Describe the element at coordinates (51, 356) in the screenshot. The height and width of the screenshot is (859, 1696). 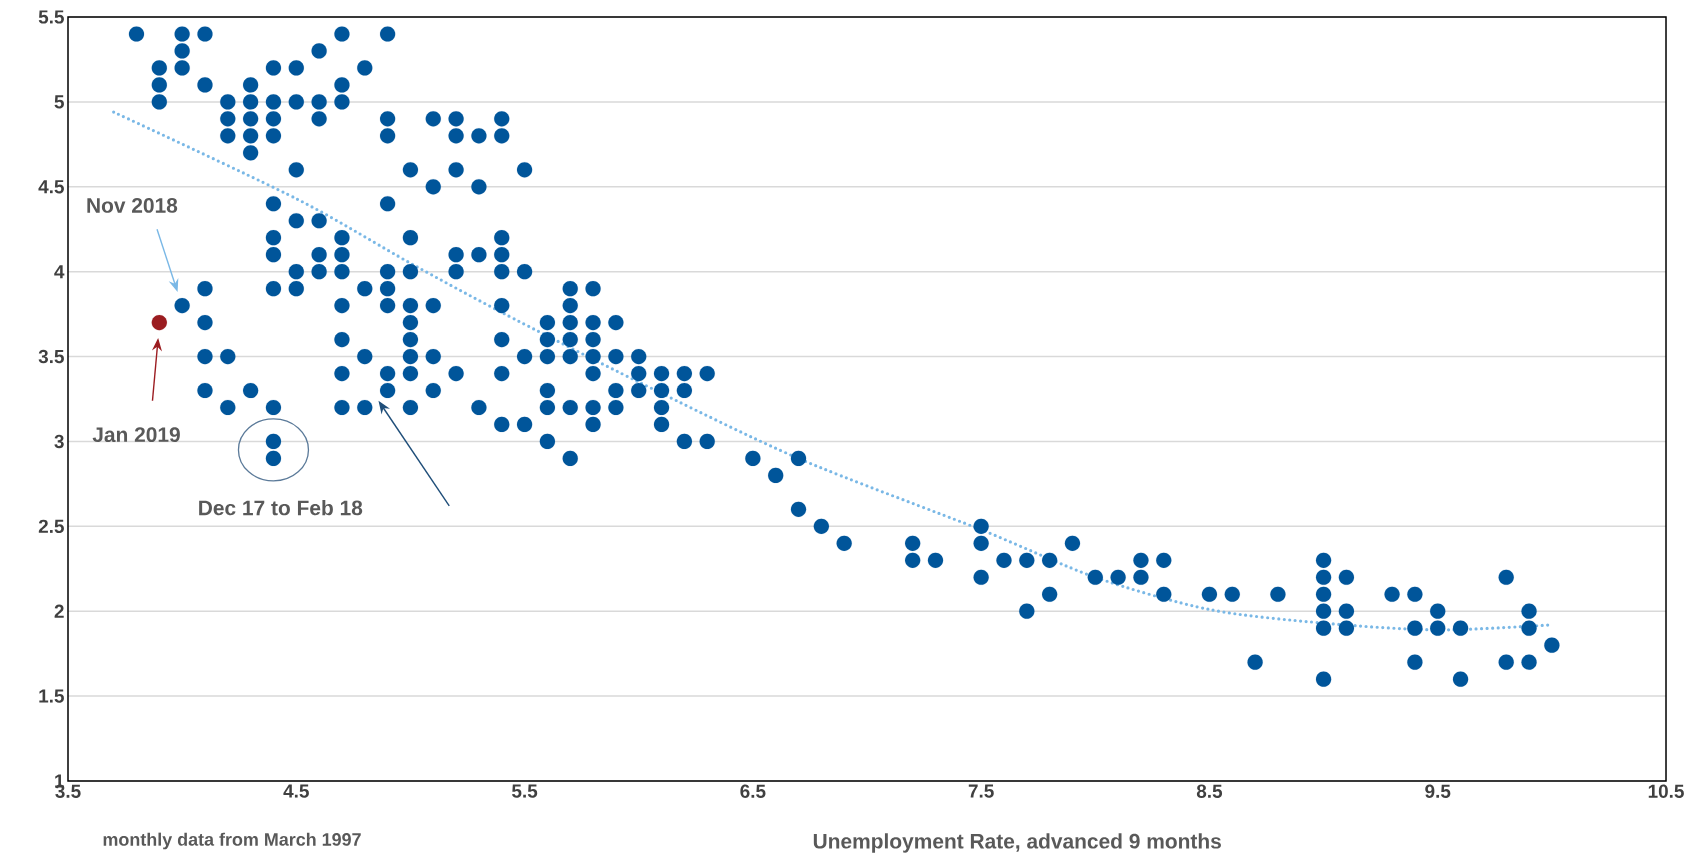
I see `y-tick-label: 3.5` at that location.